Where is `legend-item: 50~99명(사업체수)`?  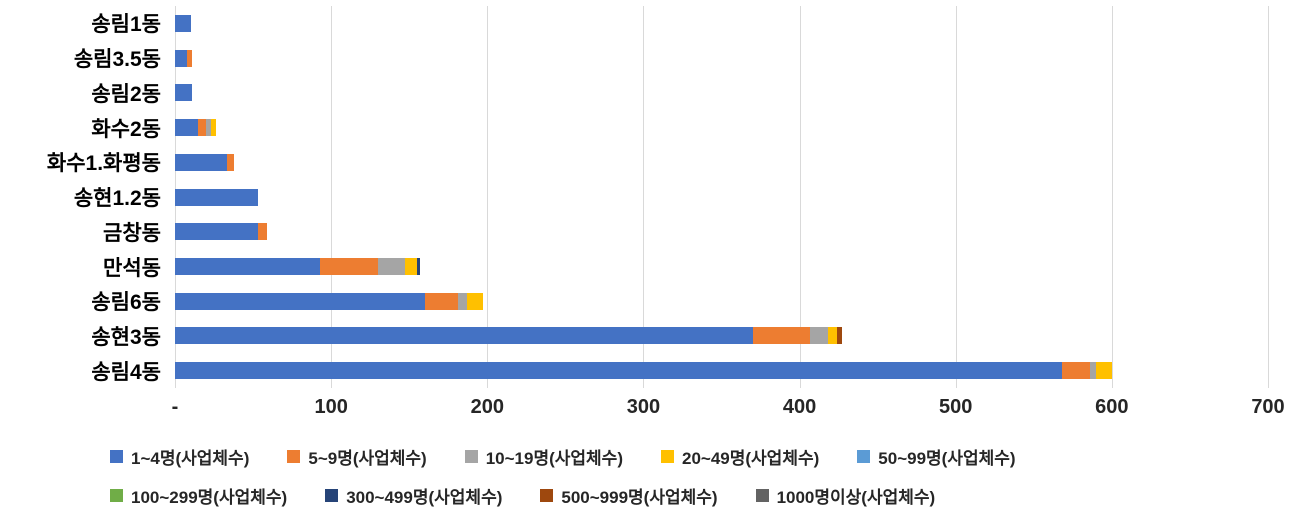
legend-item: 50~99명(사업체수) is located at coordinates (936, 456).